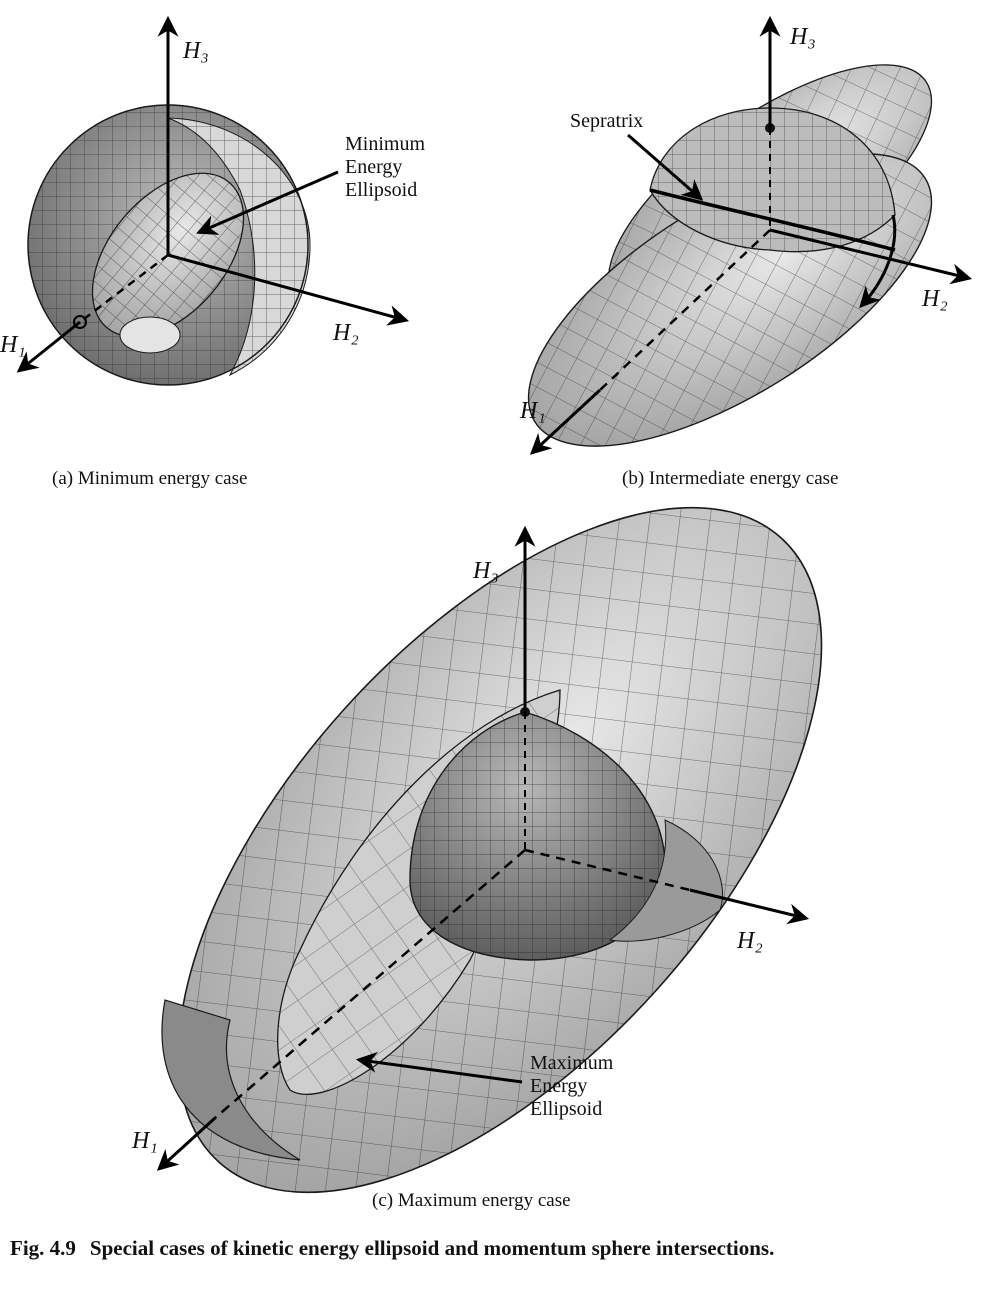 This screenshot has width=991, height=1293. What do you see at coordinates (267, 202) in the screenshot?
I see `callout-arrow-a` at bounding box center [267, 202].